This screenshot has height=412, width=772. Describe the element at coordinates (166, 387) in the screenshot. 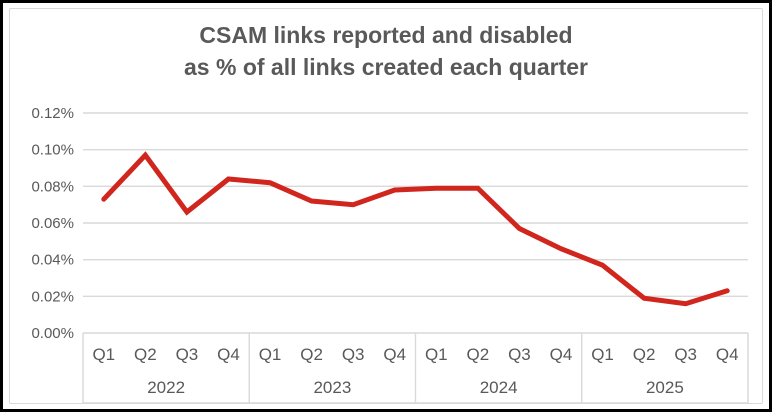

I see `x-axis-year-label: 2022` at that location.